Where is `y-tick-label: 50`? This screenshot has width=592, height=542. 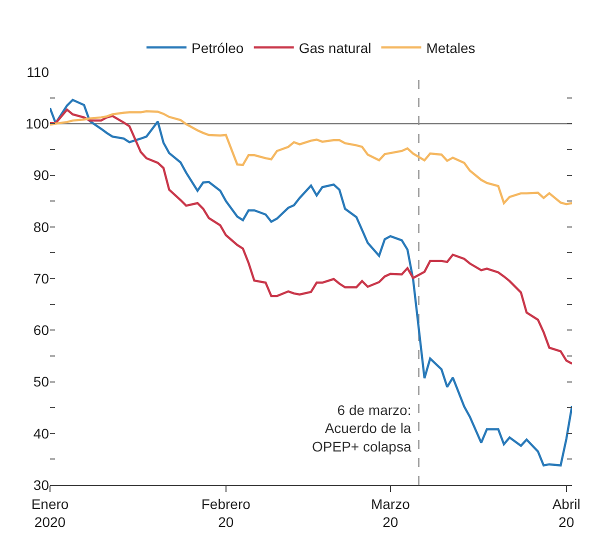
y-tick-label: 50 is located at coordinates (41, 382).